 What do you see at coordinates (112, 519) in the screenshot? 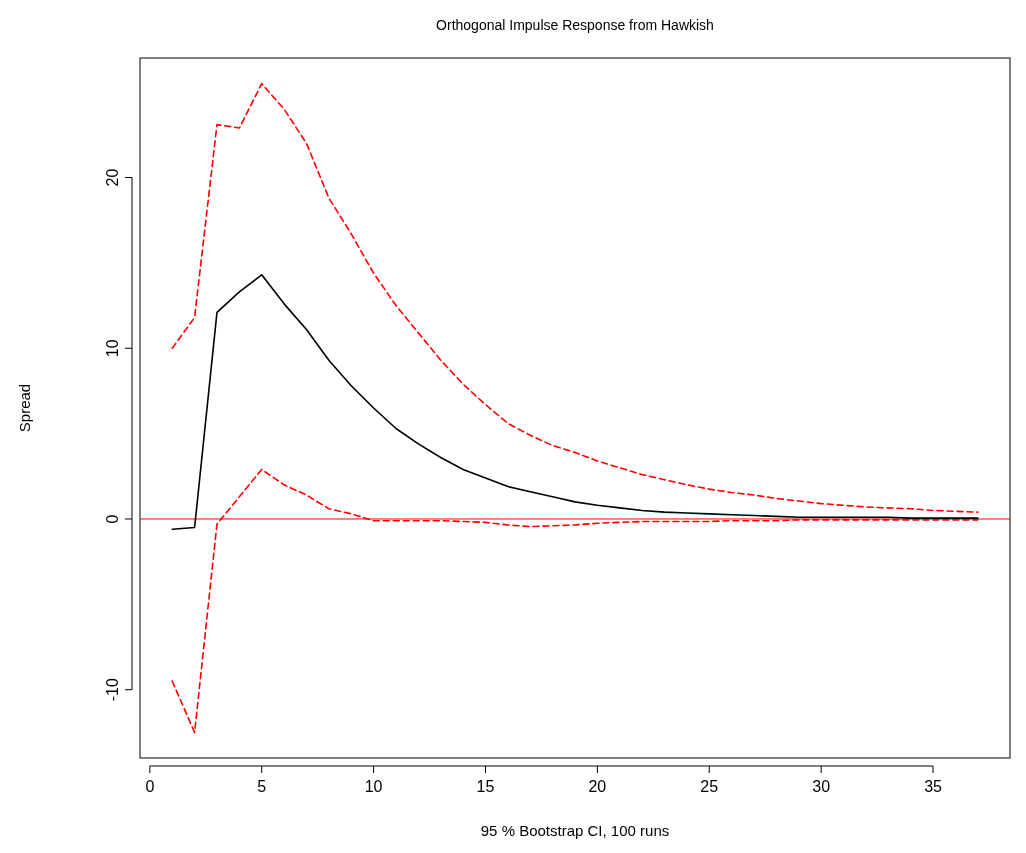
I see `y-tick-label: 0` at bounding box center [112, 519].